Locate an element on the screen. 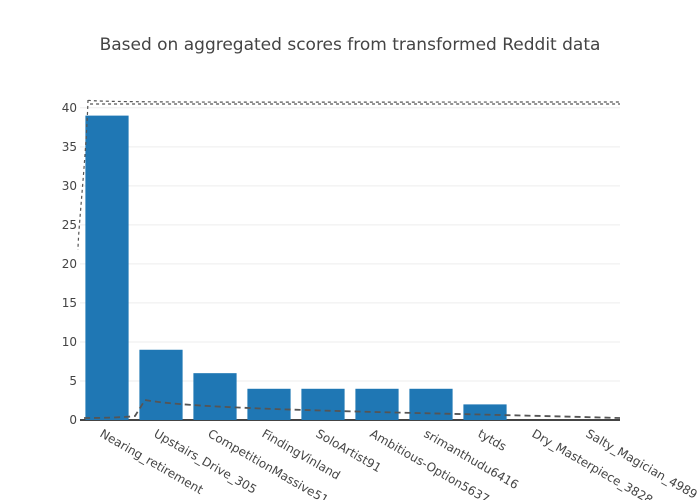 The image size is (700, 500). y-tick-label: 5 is located at coordinates (73, 381).